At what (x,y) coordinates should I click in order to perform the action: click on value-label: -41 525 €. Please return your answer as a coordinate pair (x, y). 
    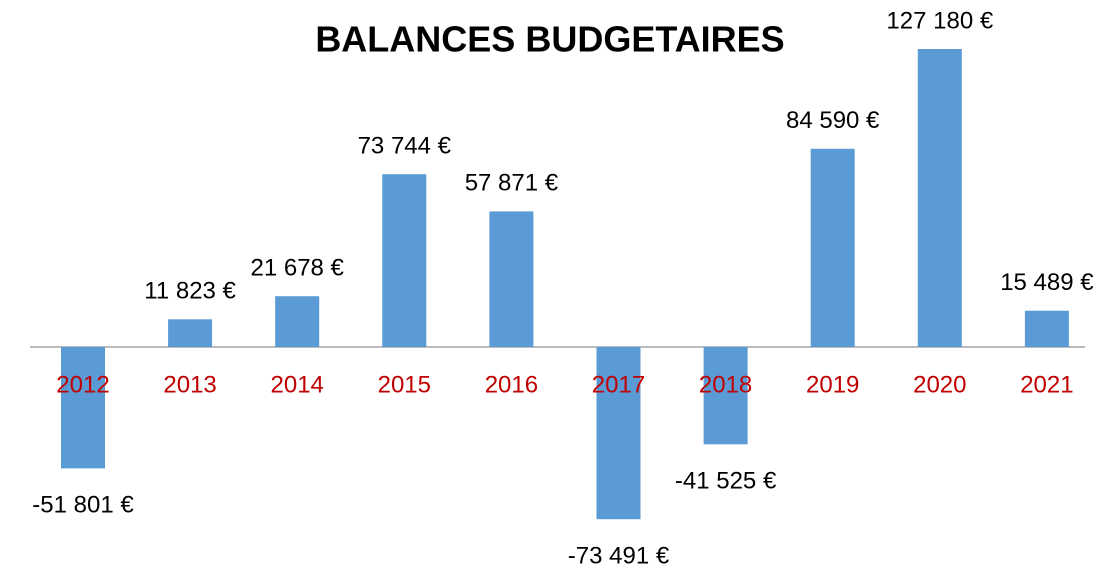
    Looking at the image, I should click on (726, 481).